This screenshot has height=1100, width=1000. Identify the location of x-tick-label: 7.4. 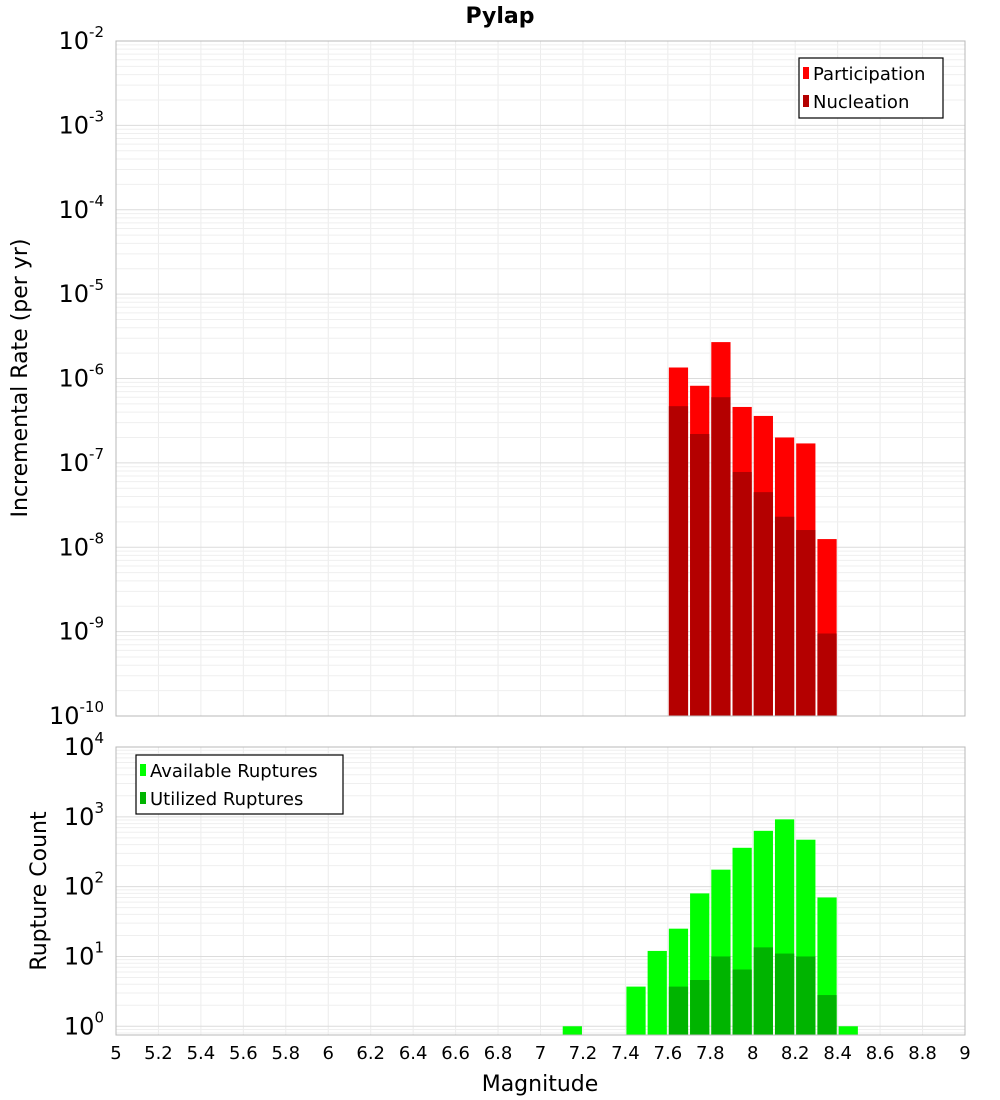
(625, 1053).